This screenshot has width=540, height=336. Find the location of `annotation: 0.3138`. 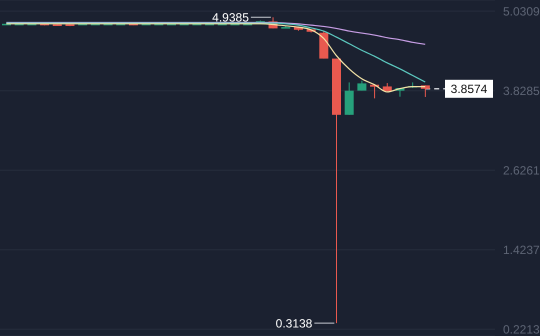

annotation: 0.3138 is located at coordinates (294, 323).